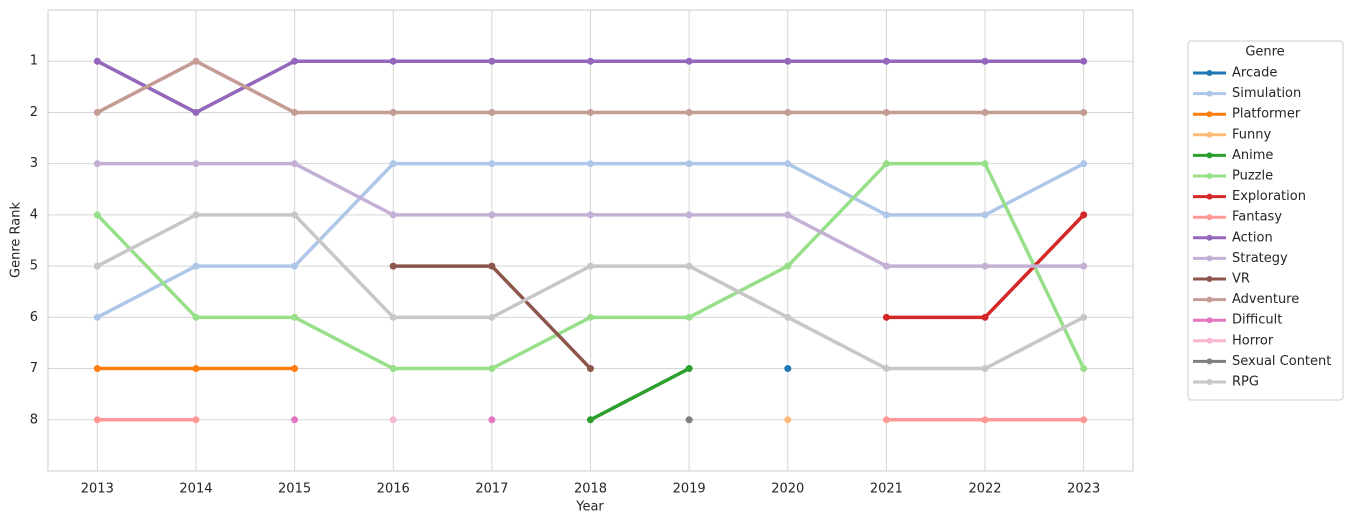 This screenshot has height=525, width=1353. I want to click on y-tick-label: 6, so click(34, 317).